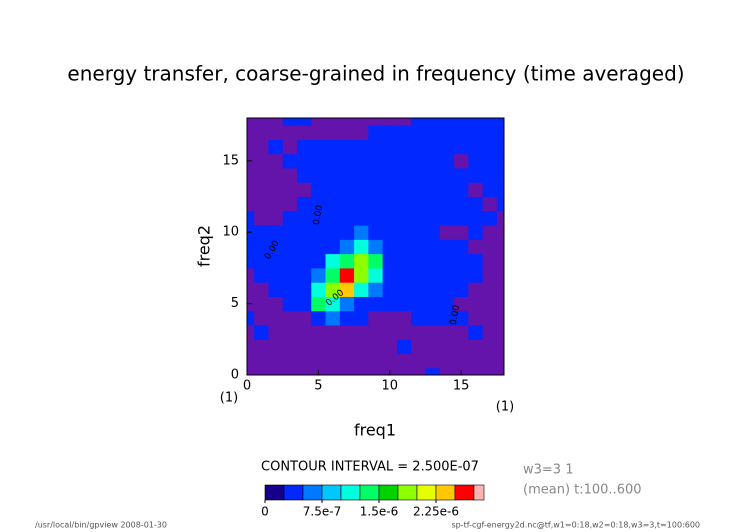  What do you see at coordinates (101, 525) in the screenshot?
I see `footer-left: /usr/local/bin/gpview 2008-01-30` at bounding box center [101, 525].